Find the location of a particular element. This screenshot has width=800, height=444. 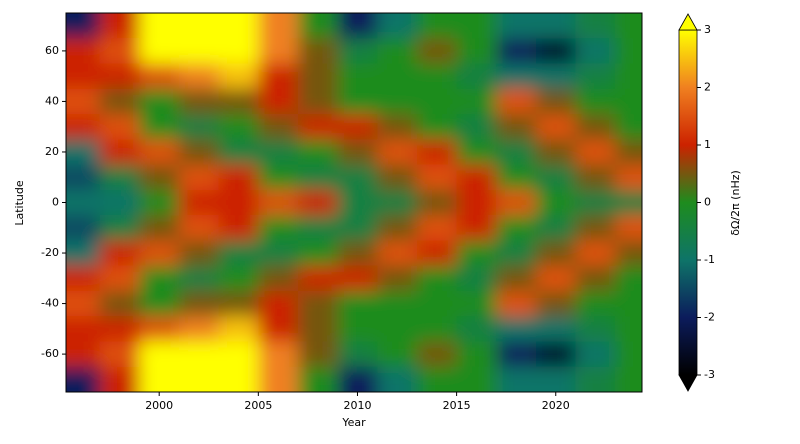

x-tick-label: 2015 is located at coordinates (457, 405).